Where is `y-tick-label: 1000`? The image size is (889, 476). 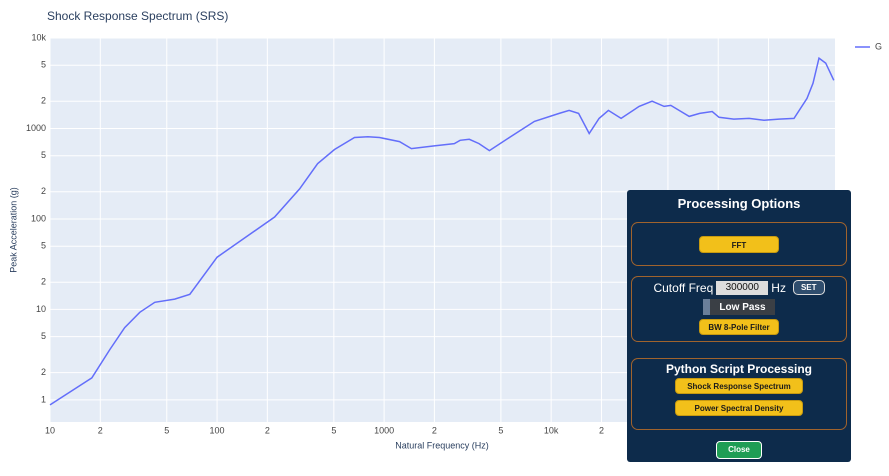 y-tick-label: 1000 is located at coordinates (36, 128).